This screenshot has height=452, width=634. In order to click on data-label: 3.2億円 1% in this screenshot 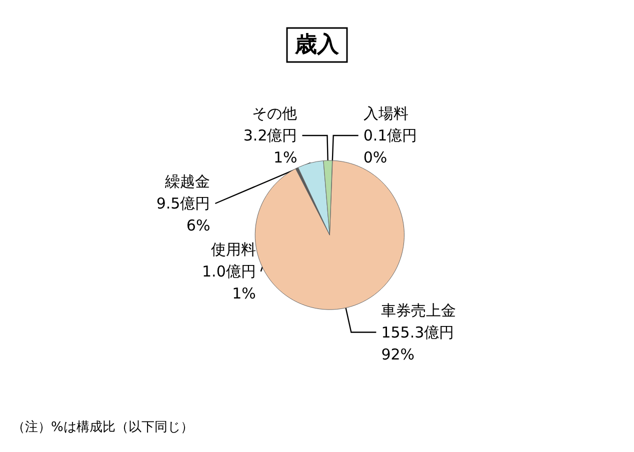, I will do `click(270, 146)`.